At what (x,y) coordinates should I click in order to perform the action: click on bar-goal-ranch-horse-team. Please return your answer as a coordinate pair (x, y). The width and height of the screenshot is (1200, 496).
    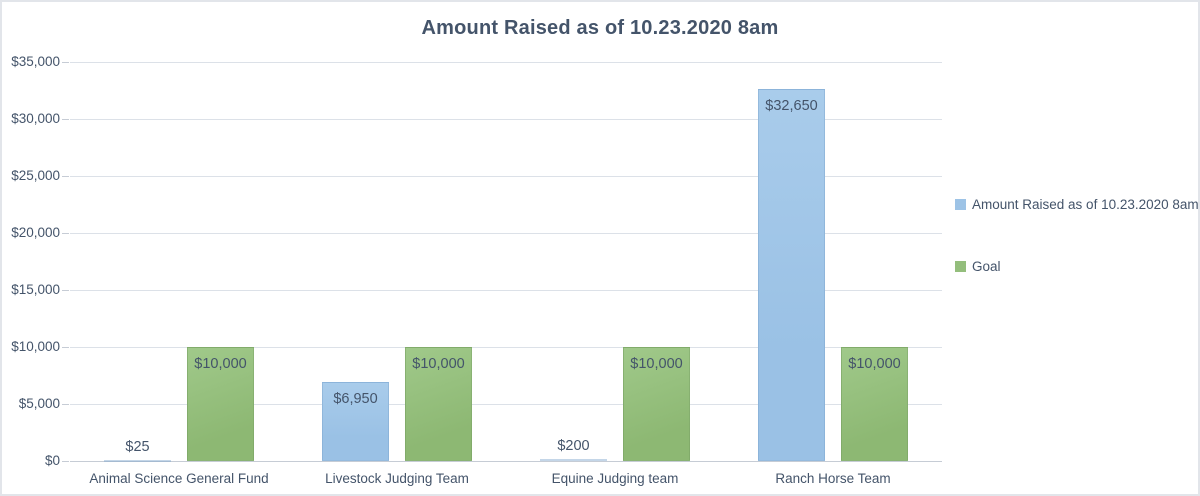
    Looking at the image, I should click on (874, 404).